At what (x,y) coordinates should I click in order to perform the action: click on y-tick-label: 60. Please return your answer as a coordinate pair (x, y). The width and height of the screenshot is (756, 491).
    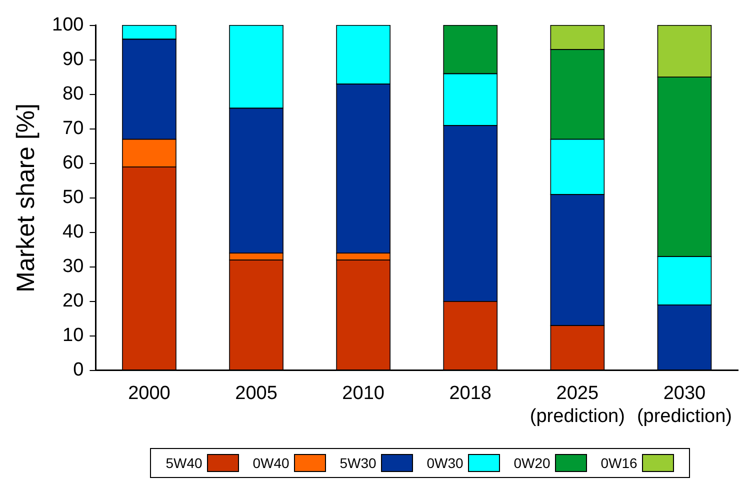
    Looking at the image, I should click on (73, 163).